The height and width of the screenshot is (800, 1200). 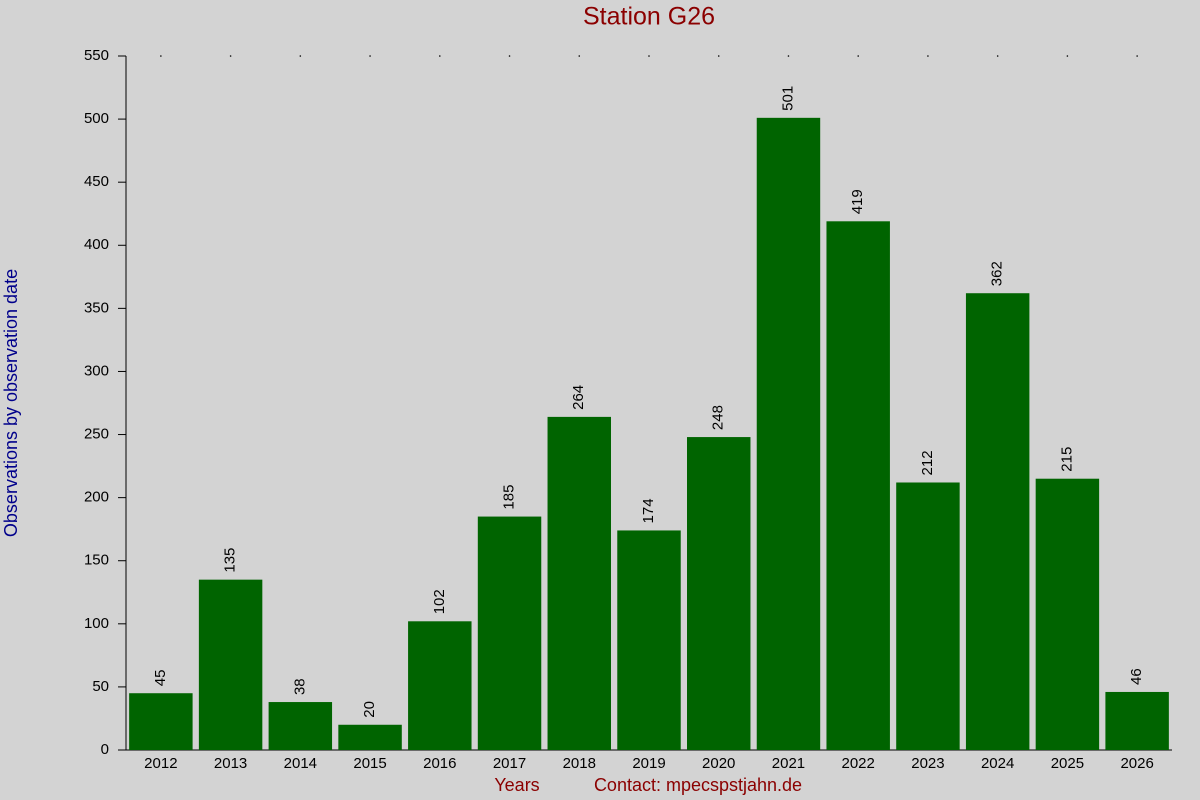 I want to click on contact-note: Contact: mpecspstjahn.de, so click(x=698, y=785).